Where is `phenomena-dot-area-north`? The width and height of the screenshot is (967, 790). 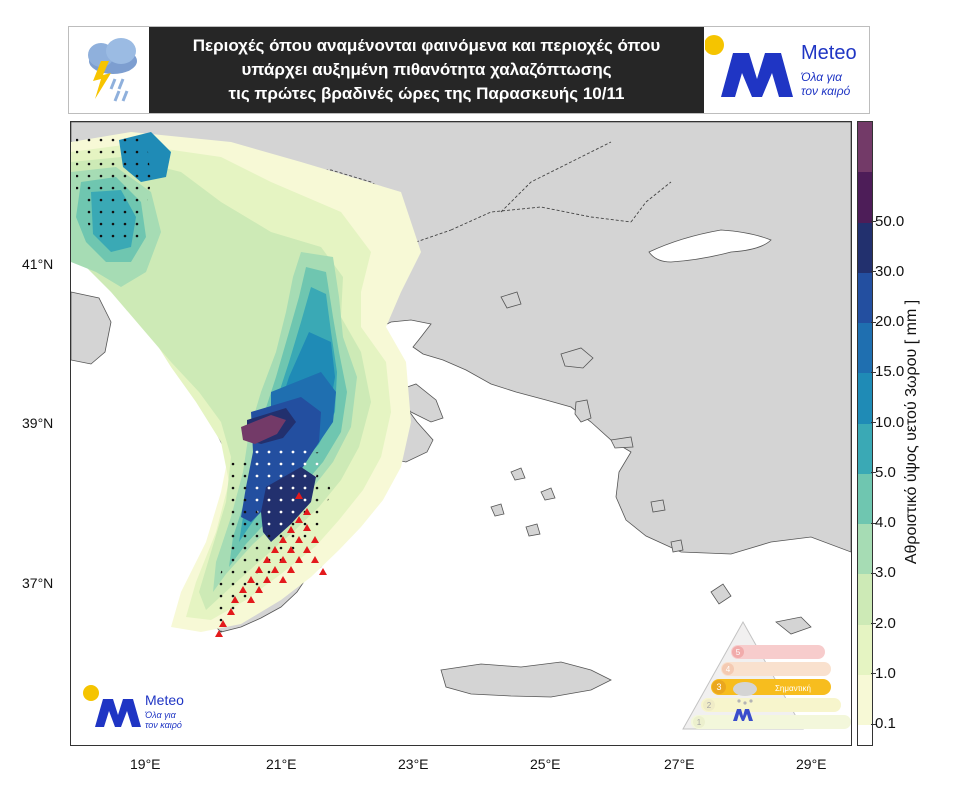
phenomena-dot-area-north is located at coordinates (113, 189).